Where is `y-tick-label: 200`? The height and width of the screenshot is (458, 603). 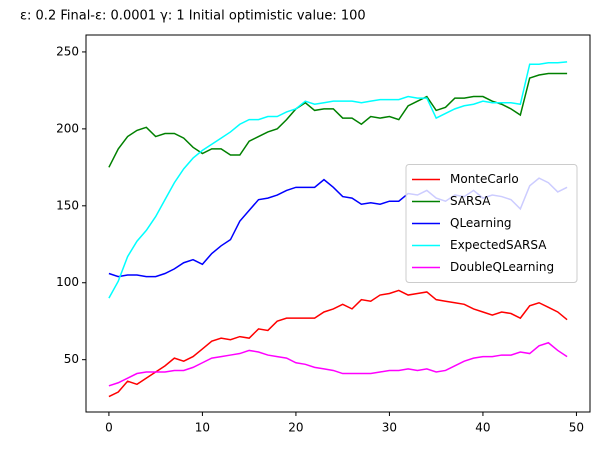
y-tick-label: 200 is located at coordinates (67, 128).